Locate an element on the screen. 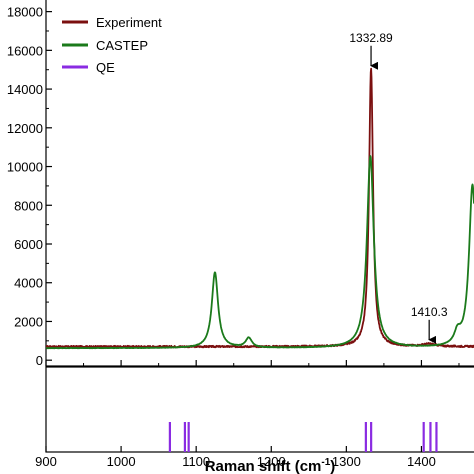 This screenshot has height=474, width=474. legend-label-experiment: Experiment is located at coordinates (129, 22).